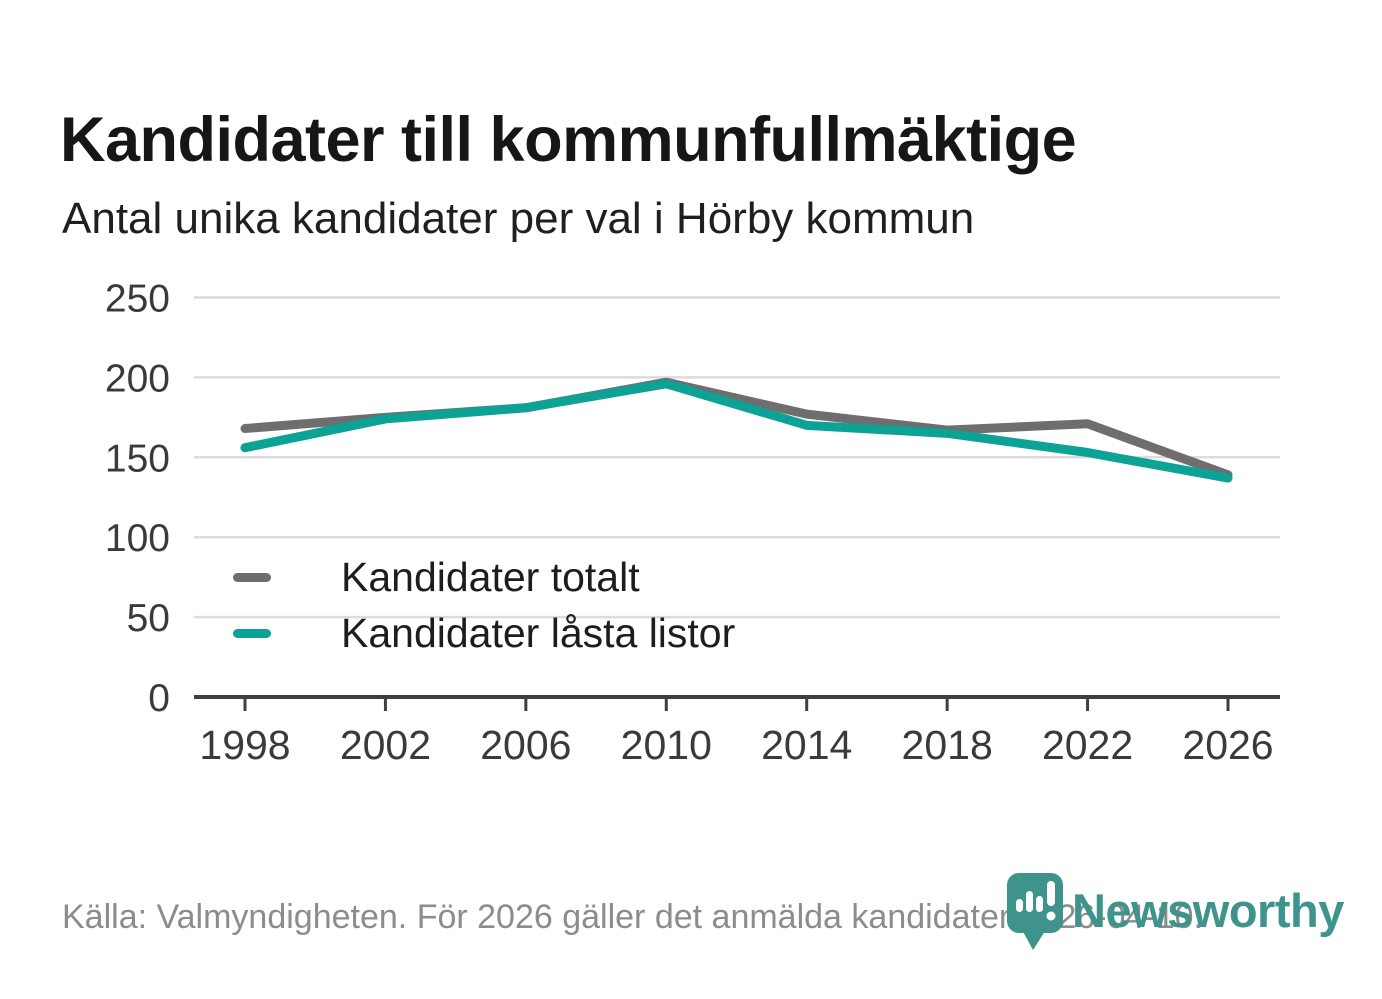 The height and width of the screenshot is (999, 1382). Describe the element at coordinates (159, 698) in the screenshot. I see `y-tick-label-0: 0` at that location.